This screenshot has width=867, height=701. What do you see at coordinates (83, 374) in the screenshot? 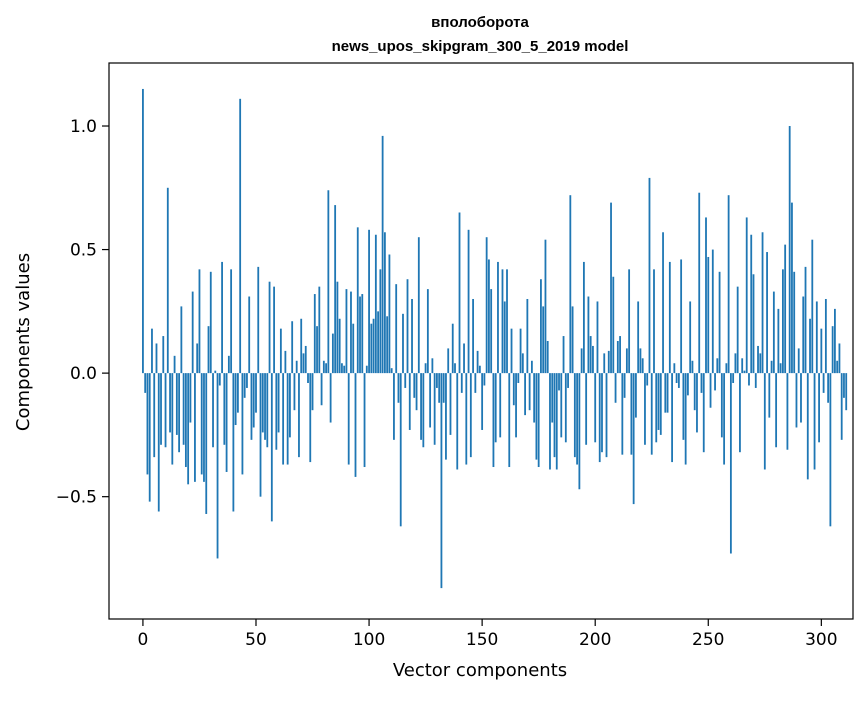
I see `y-tick-label: 0.0` at bounding box center [83, 374].